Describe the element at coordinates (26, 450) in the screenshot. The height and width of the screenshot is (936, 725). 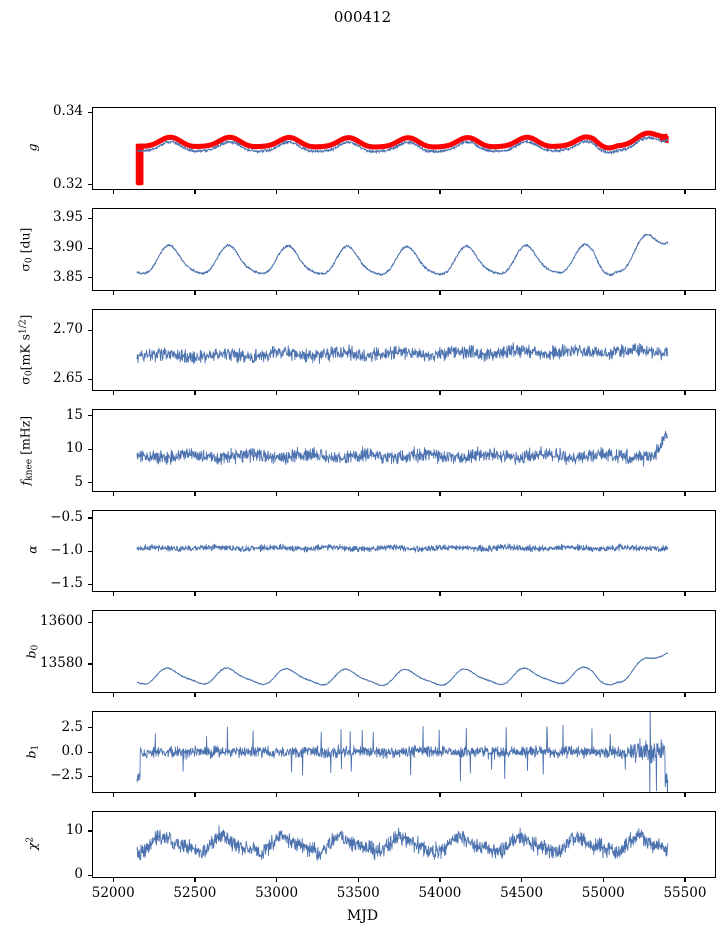
I see `y-axis-label: fknee [mHz]` at that location.